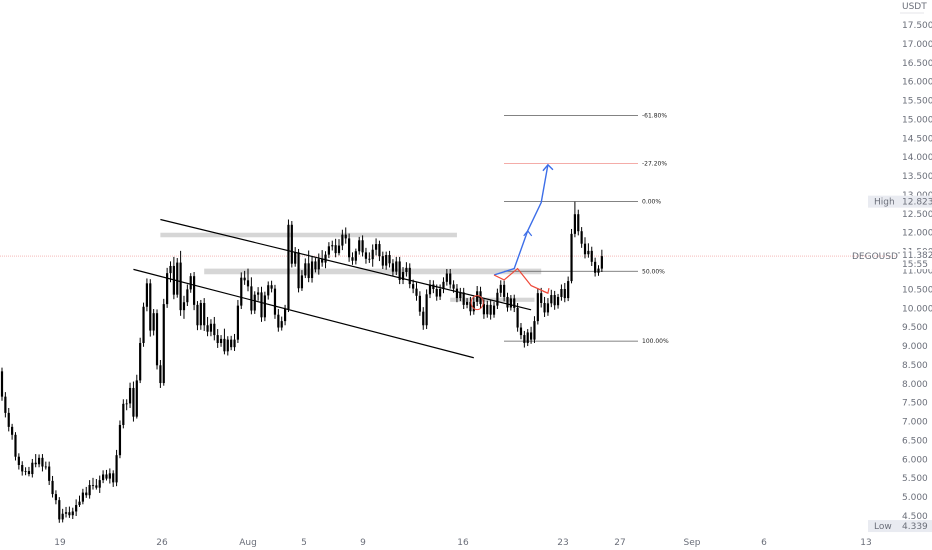  Describe the element at coordinates (304, 543) in the screenshot. I see `x-tick-3: 5` at that location.